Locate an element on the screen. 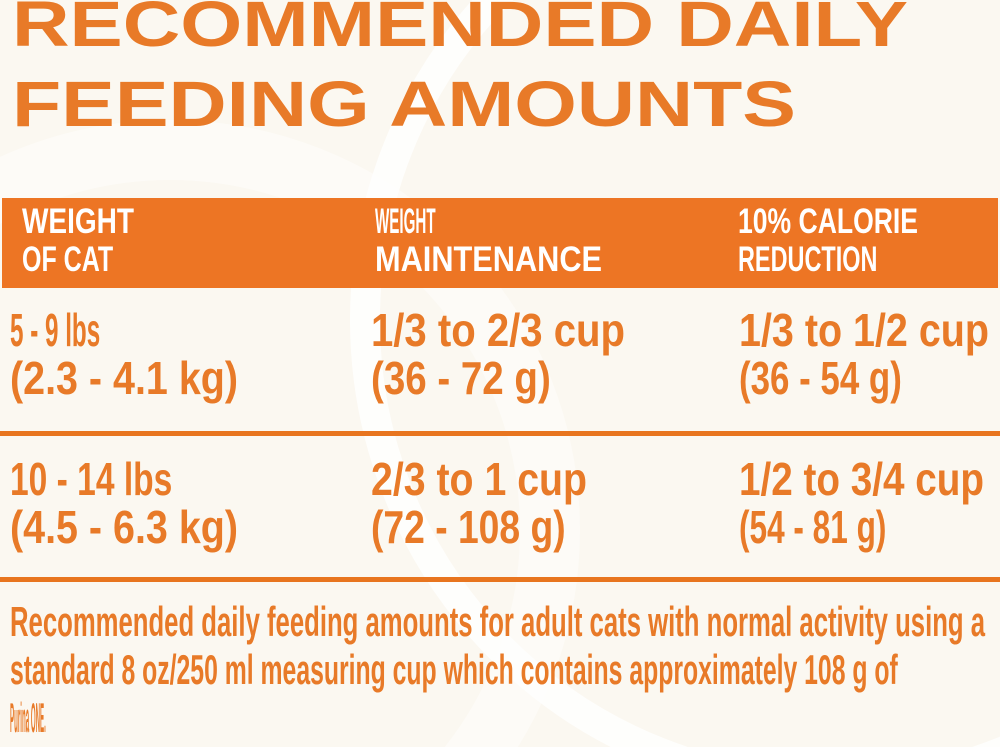 Image resolution: width=1000 pixels, height=747 pixels. cell-value-metric: (2.3 - 4.1 kg) is located at coordinates (124, 378).